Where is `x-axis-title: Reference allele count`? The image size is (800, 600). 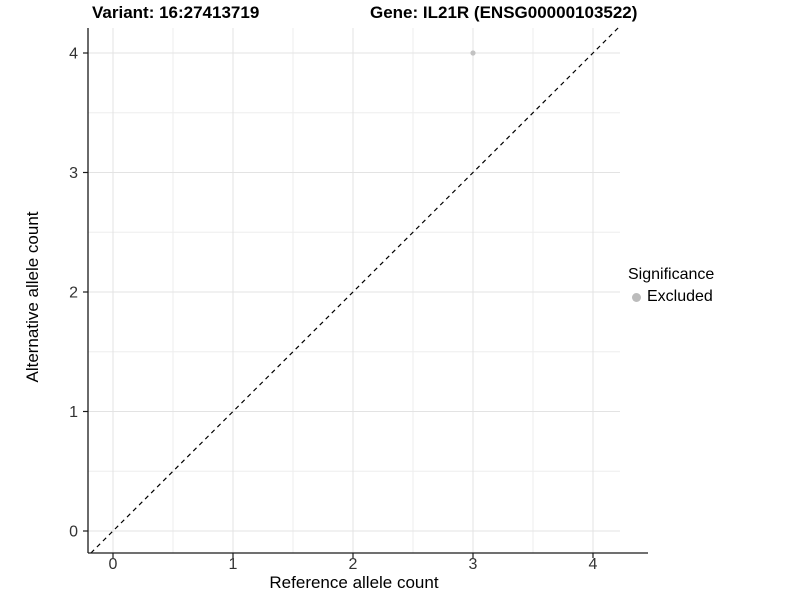 x-axis-title: Reference allele count is located at coordinates (354, 582).